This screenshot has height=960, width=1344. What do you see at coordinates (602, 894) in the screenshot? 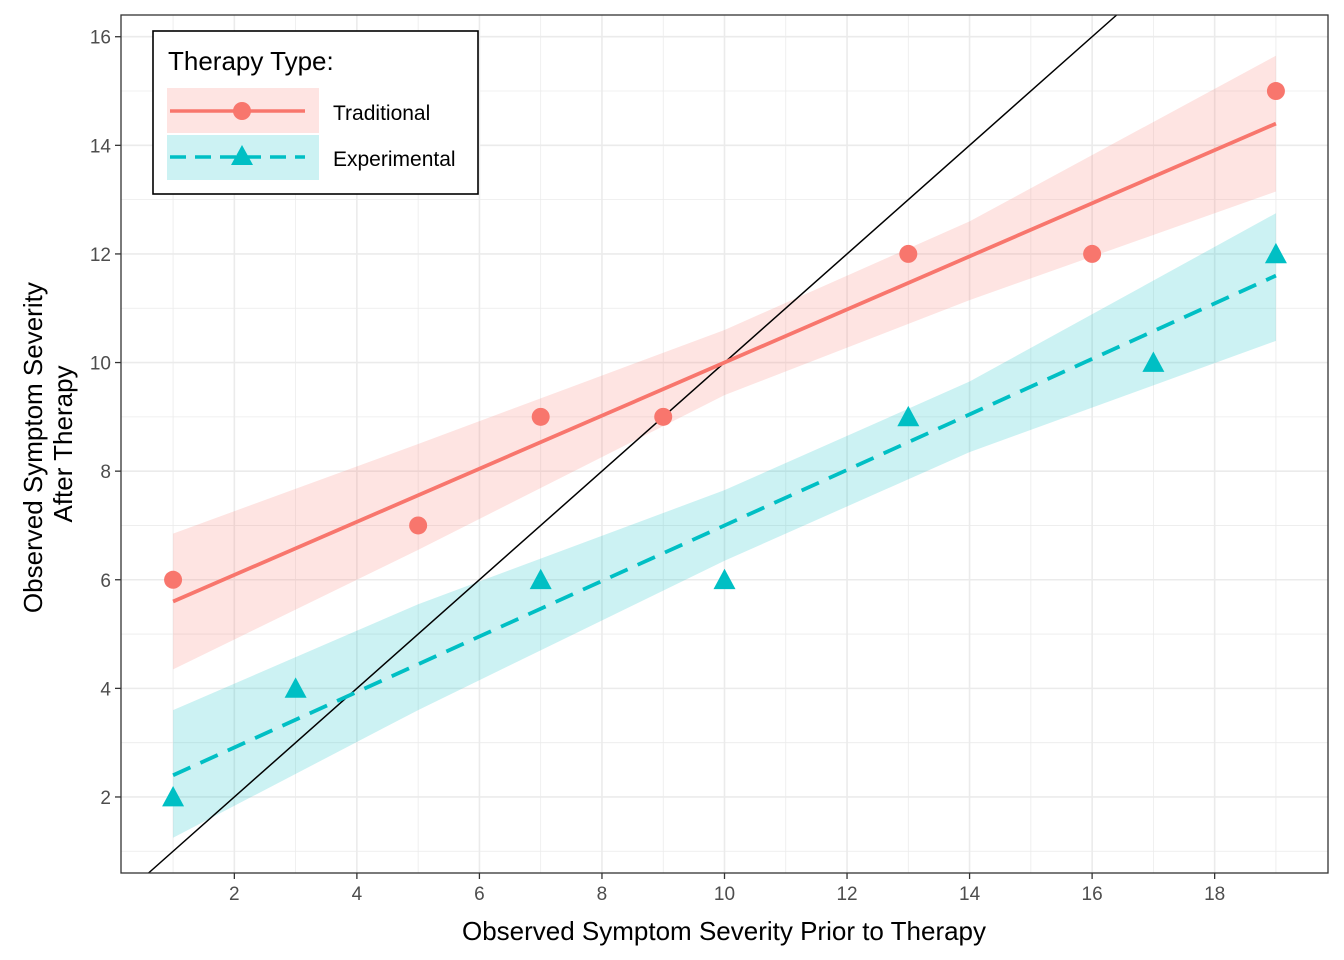
I see `x-tick-label: 8` at bounding box center [602, 894].